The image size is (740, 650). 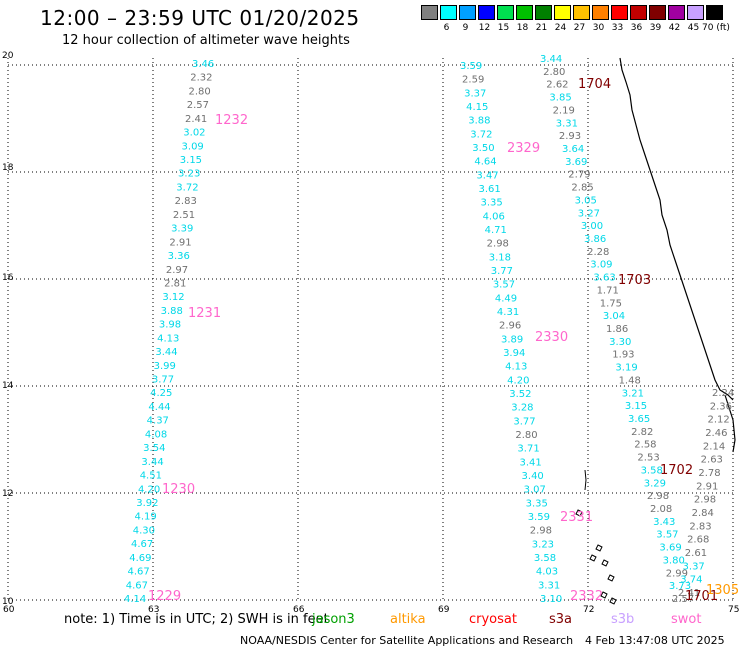 What do you see at coordinates (551, 599) in the screenshot?
I see `wave-height-value: 3.10` at bounding box center [551, 599].